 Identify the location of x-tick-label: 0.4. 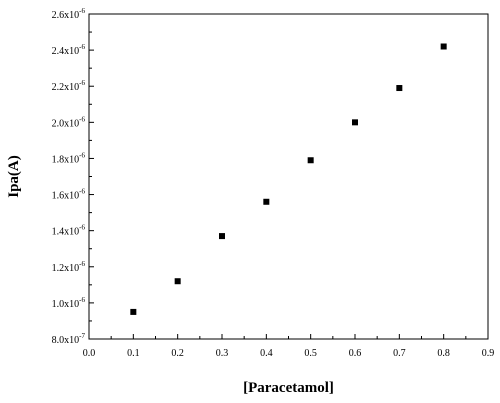
(266, 353).